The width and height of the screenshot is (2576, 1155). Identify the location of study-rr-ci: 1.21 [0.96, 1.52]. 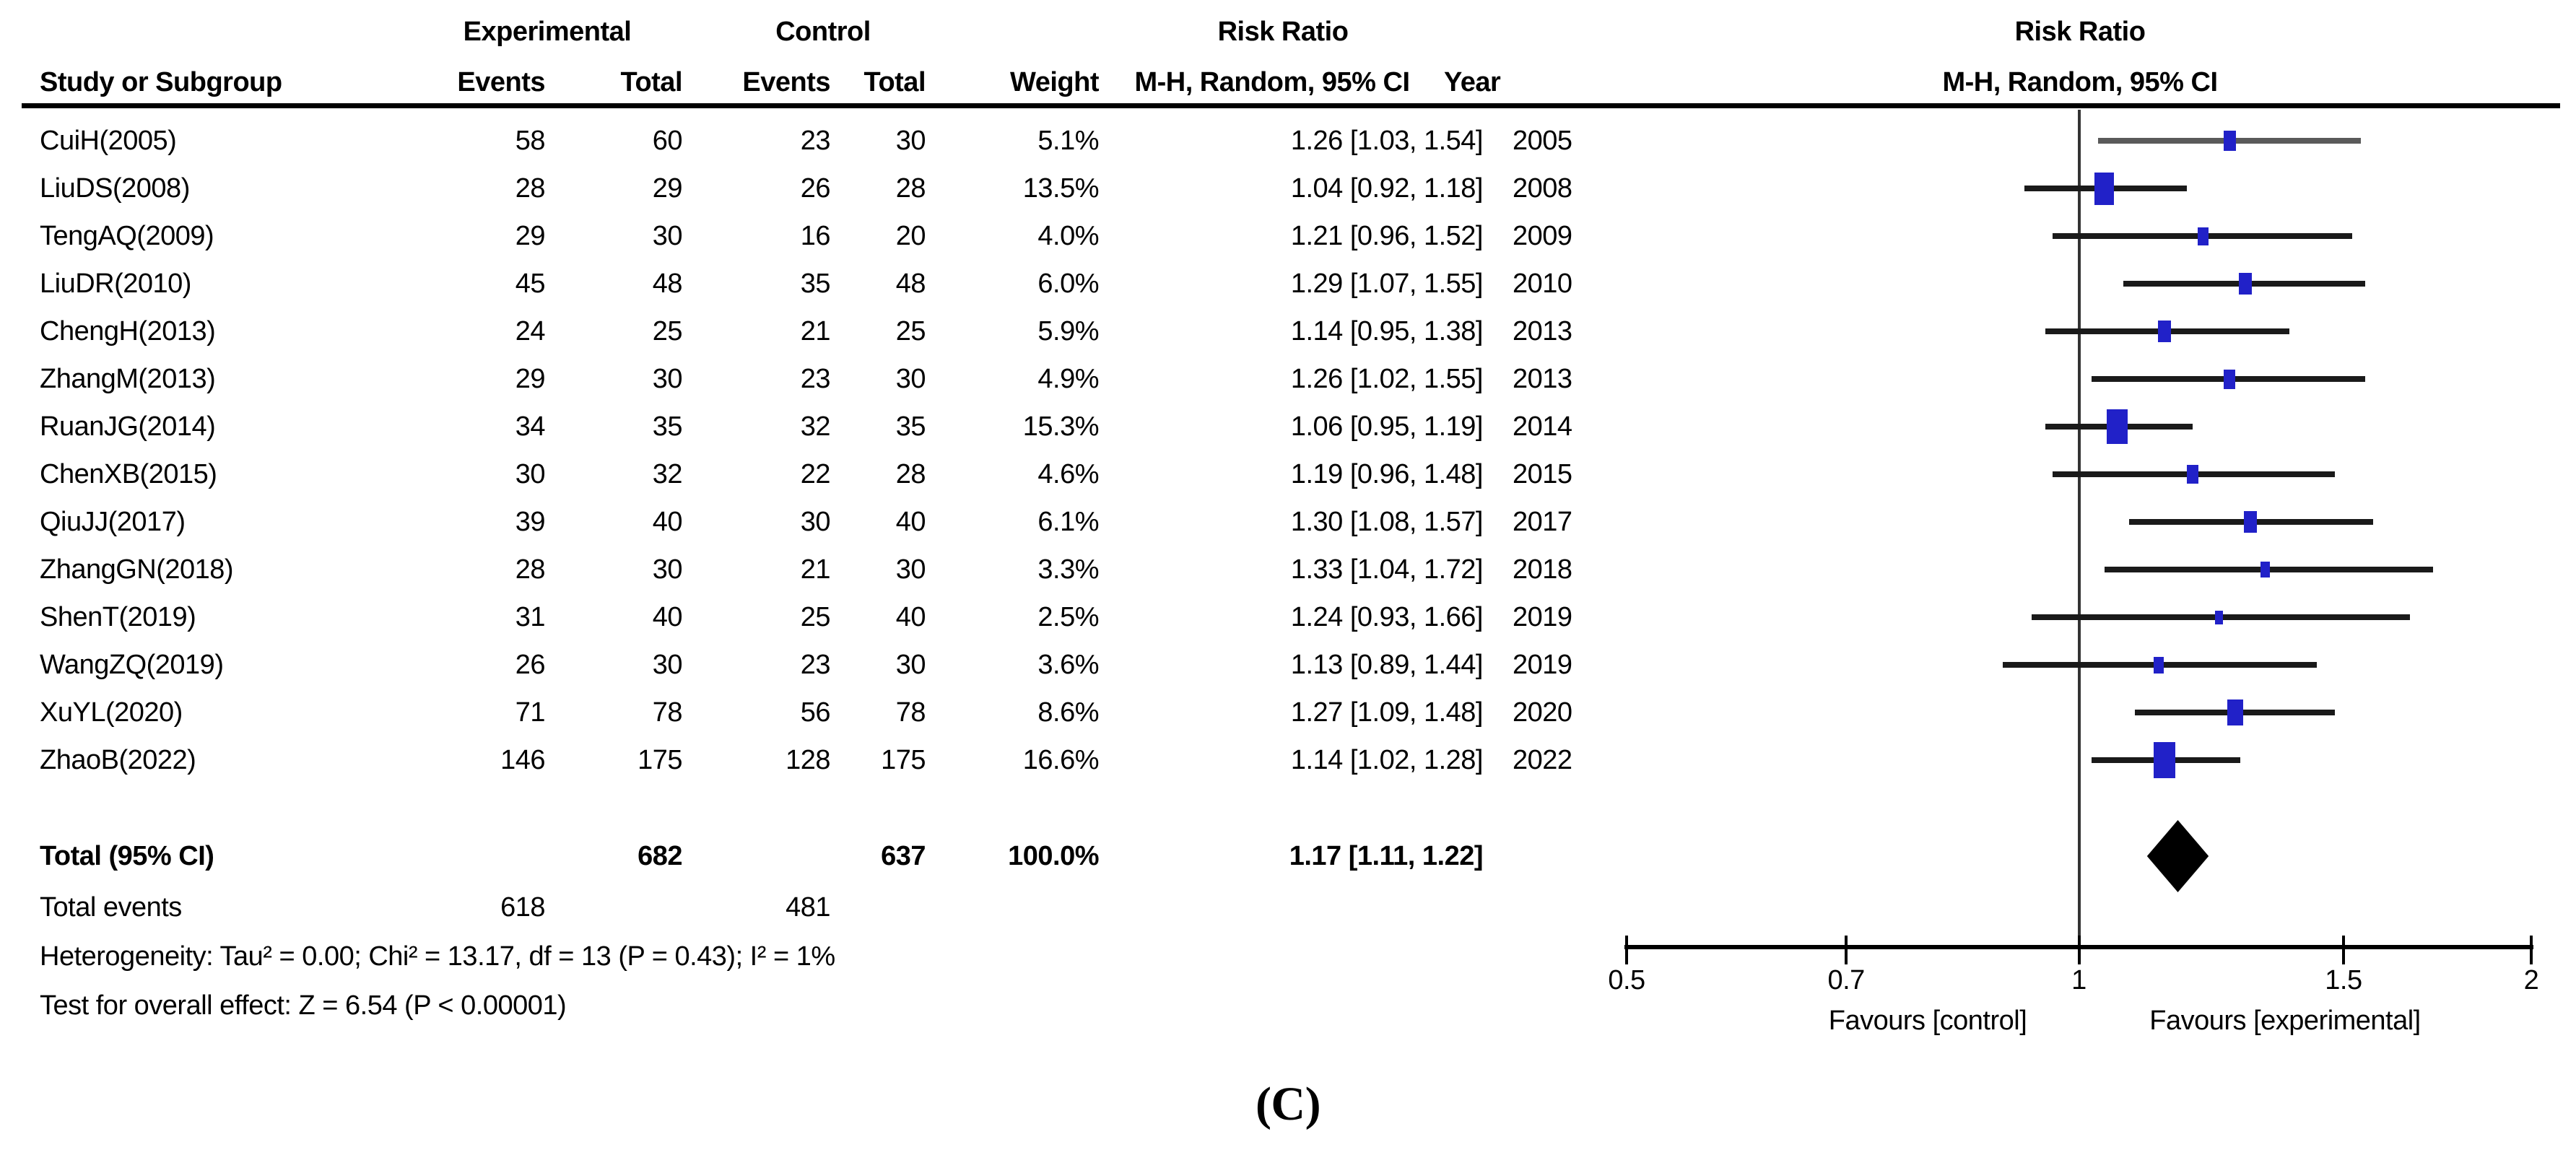
(1387, 236).